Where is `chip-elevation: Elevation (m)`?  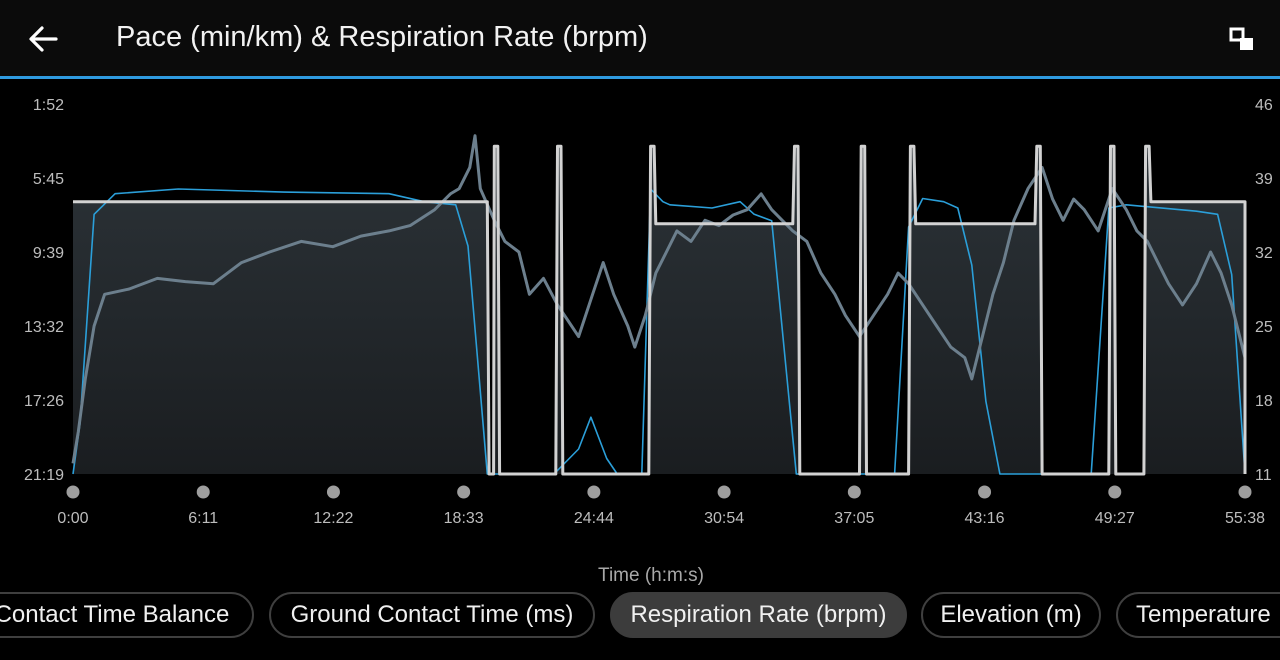
chip-elevation: Elevation (m) is located at coordinates (1011, 615).